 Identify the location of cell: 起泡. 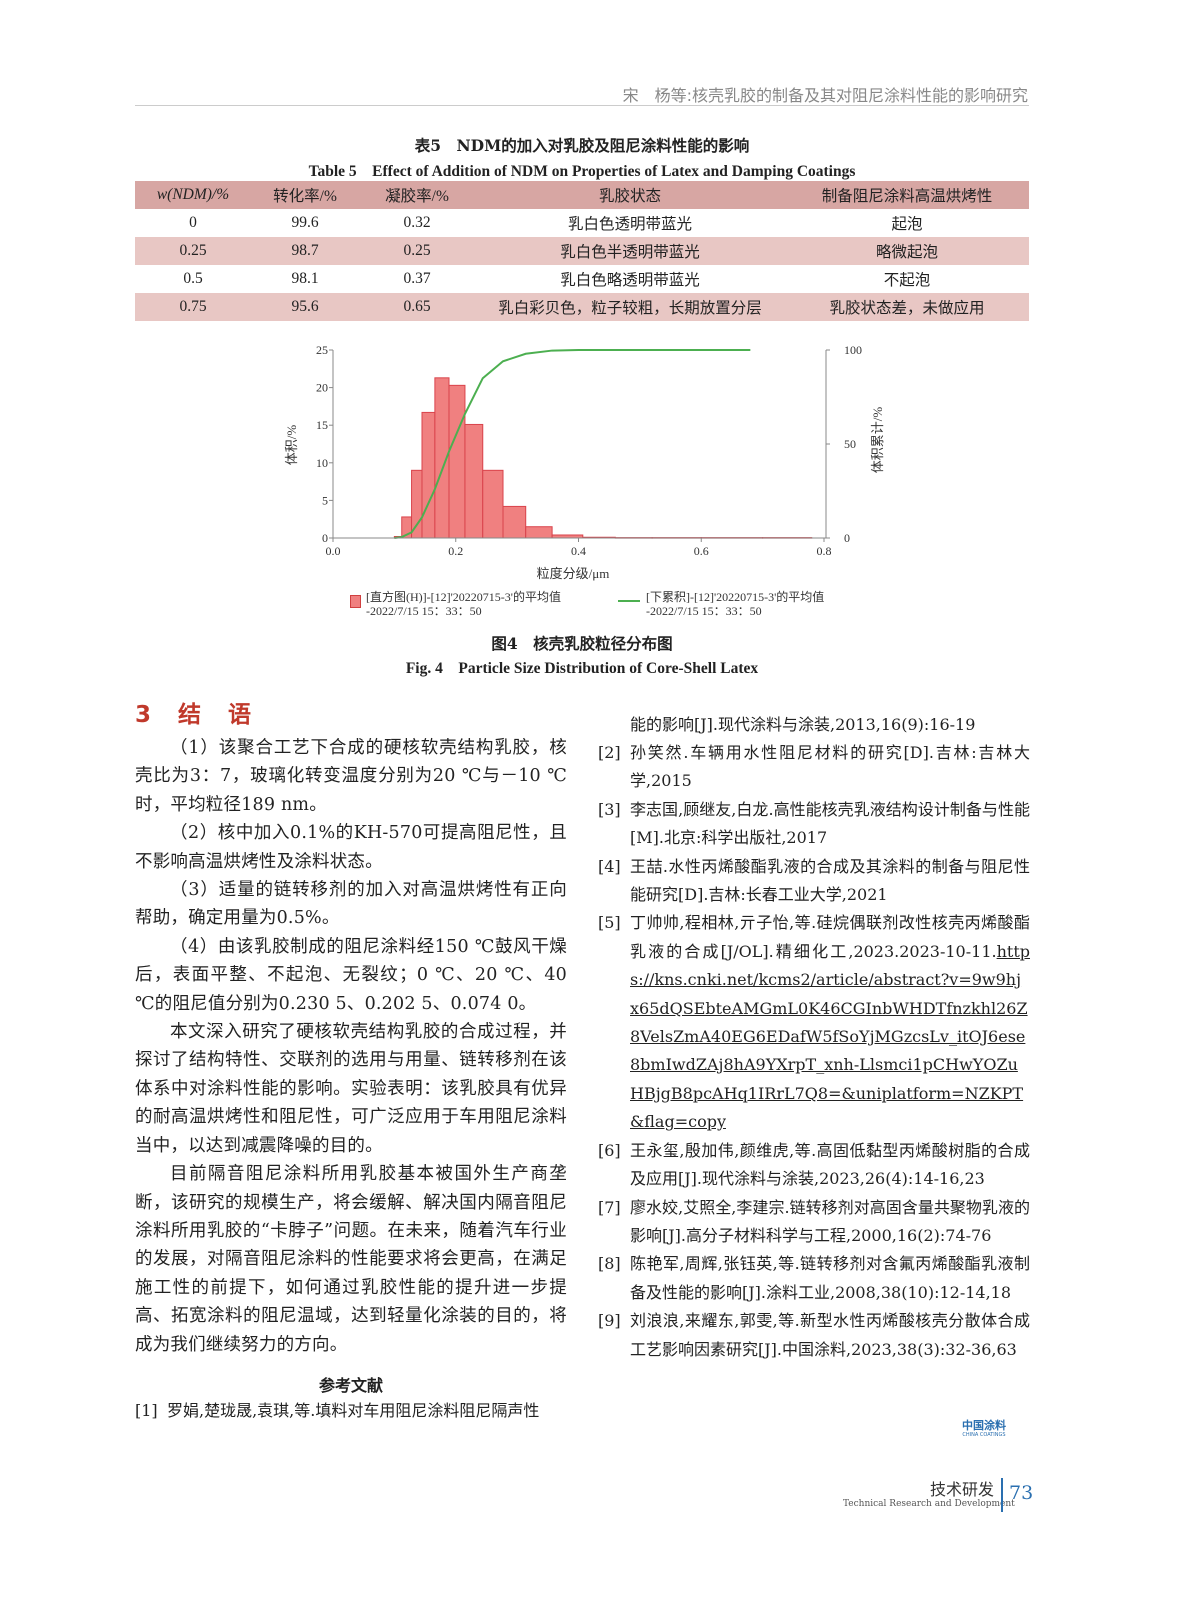
(907, 224).